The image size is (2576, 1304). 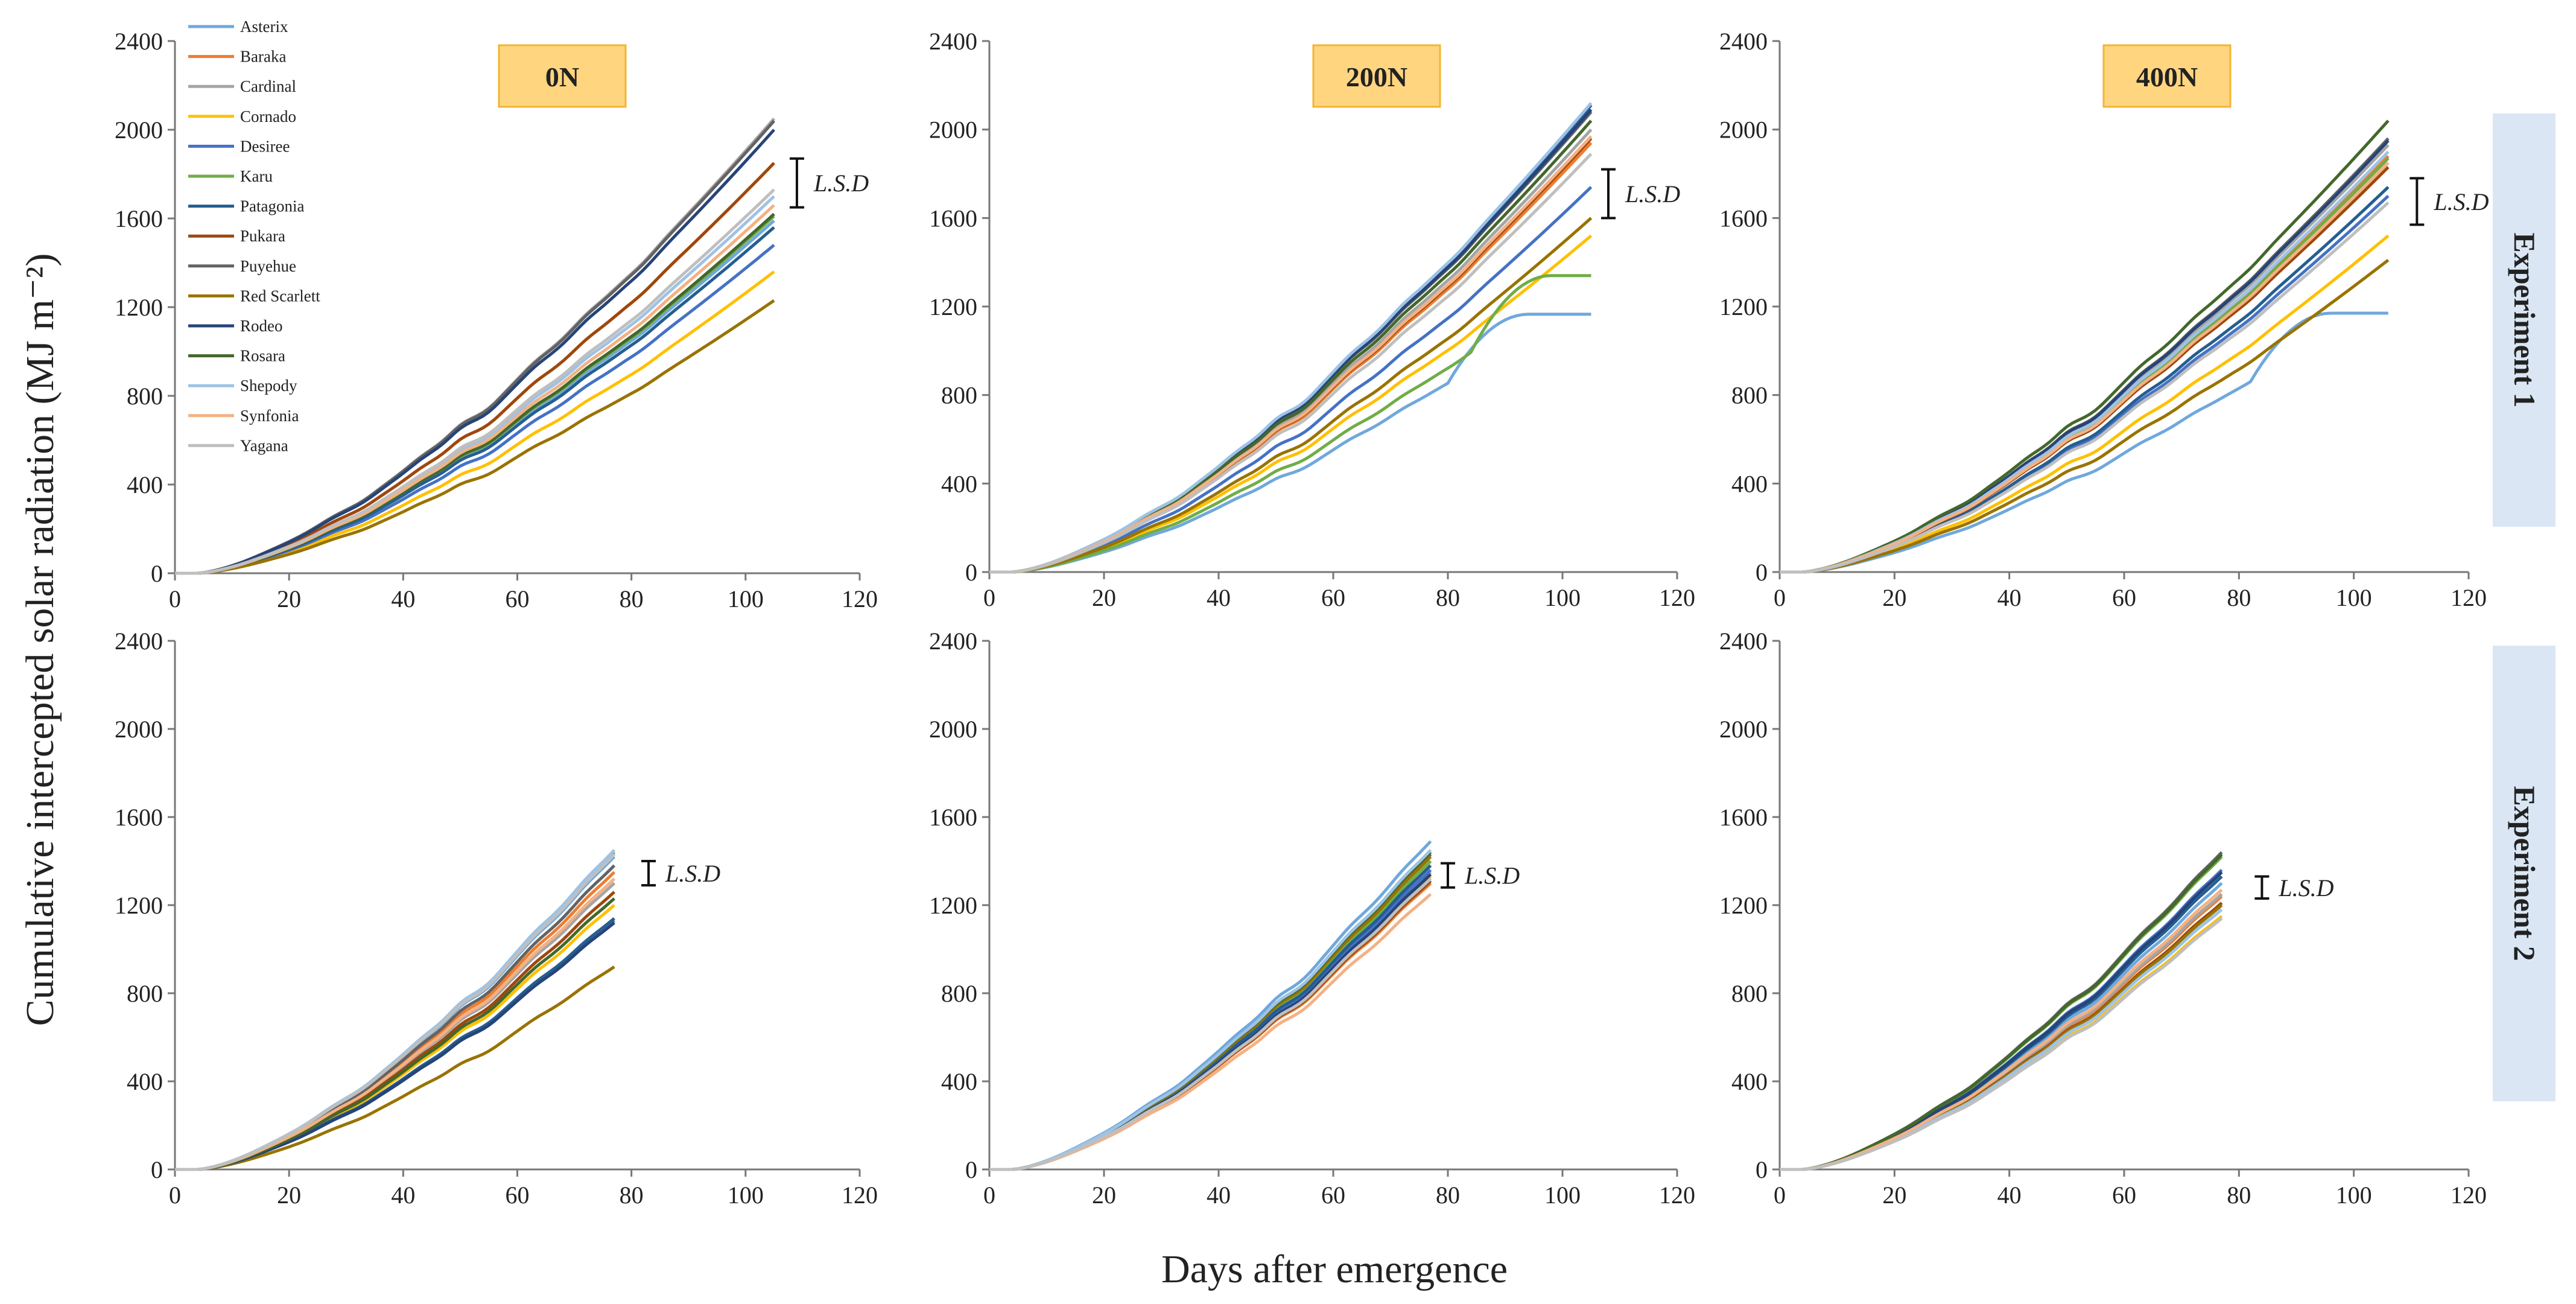 I want to click on treatment-label-0n: 0N, so click(x=562, y=76).